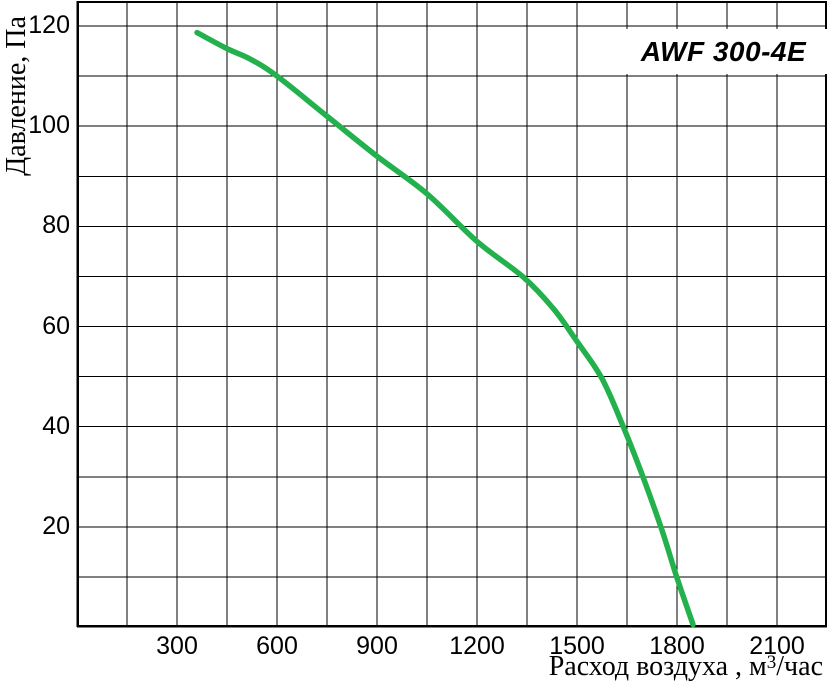  What do you see at coordinates (177, 646) in the screenshot?
I see `x-tick-label: 300` at bounding box center [177, 646].